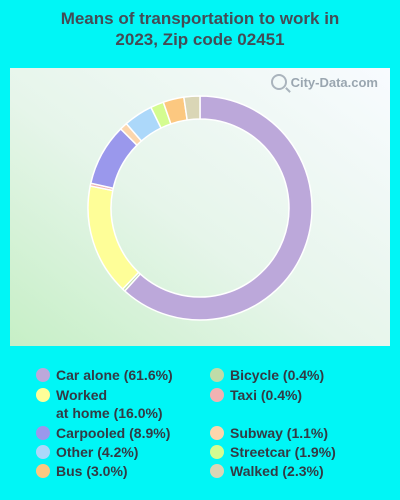 This screenshot has height=500, width=400. What do you see at coordinates (217, 395) in the screenshot?
I see `legend-swatch-taxi` at bounding box center [217, 395].